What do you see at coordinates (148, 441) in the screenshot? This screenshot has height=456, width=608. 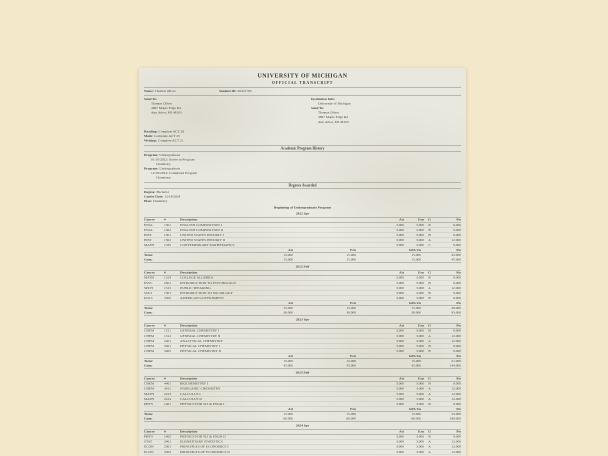 I see `course-cell: STAT` at bounding box center [148, 441].